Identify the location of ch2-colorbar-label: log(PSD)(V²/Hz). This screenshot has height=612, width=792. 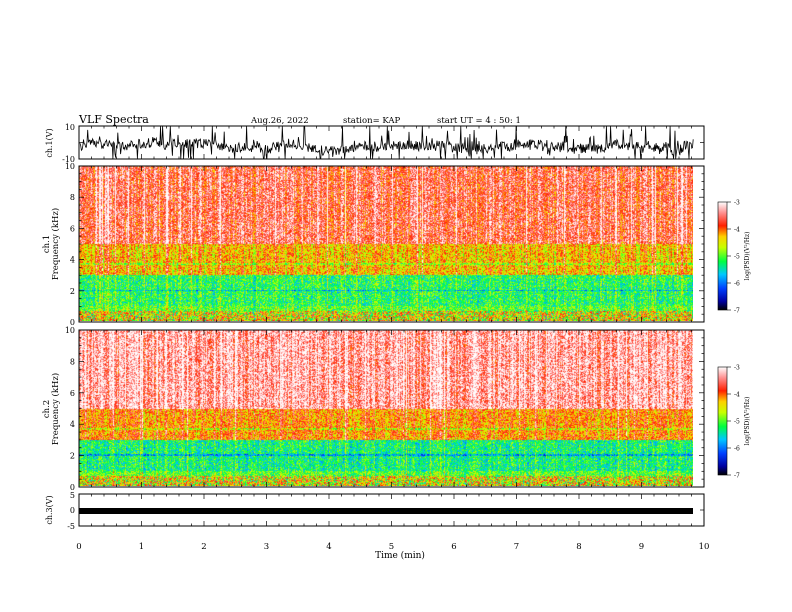
(747, 421).